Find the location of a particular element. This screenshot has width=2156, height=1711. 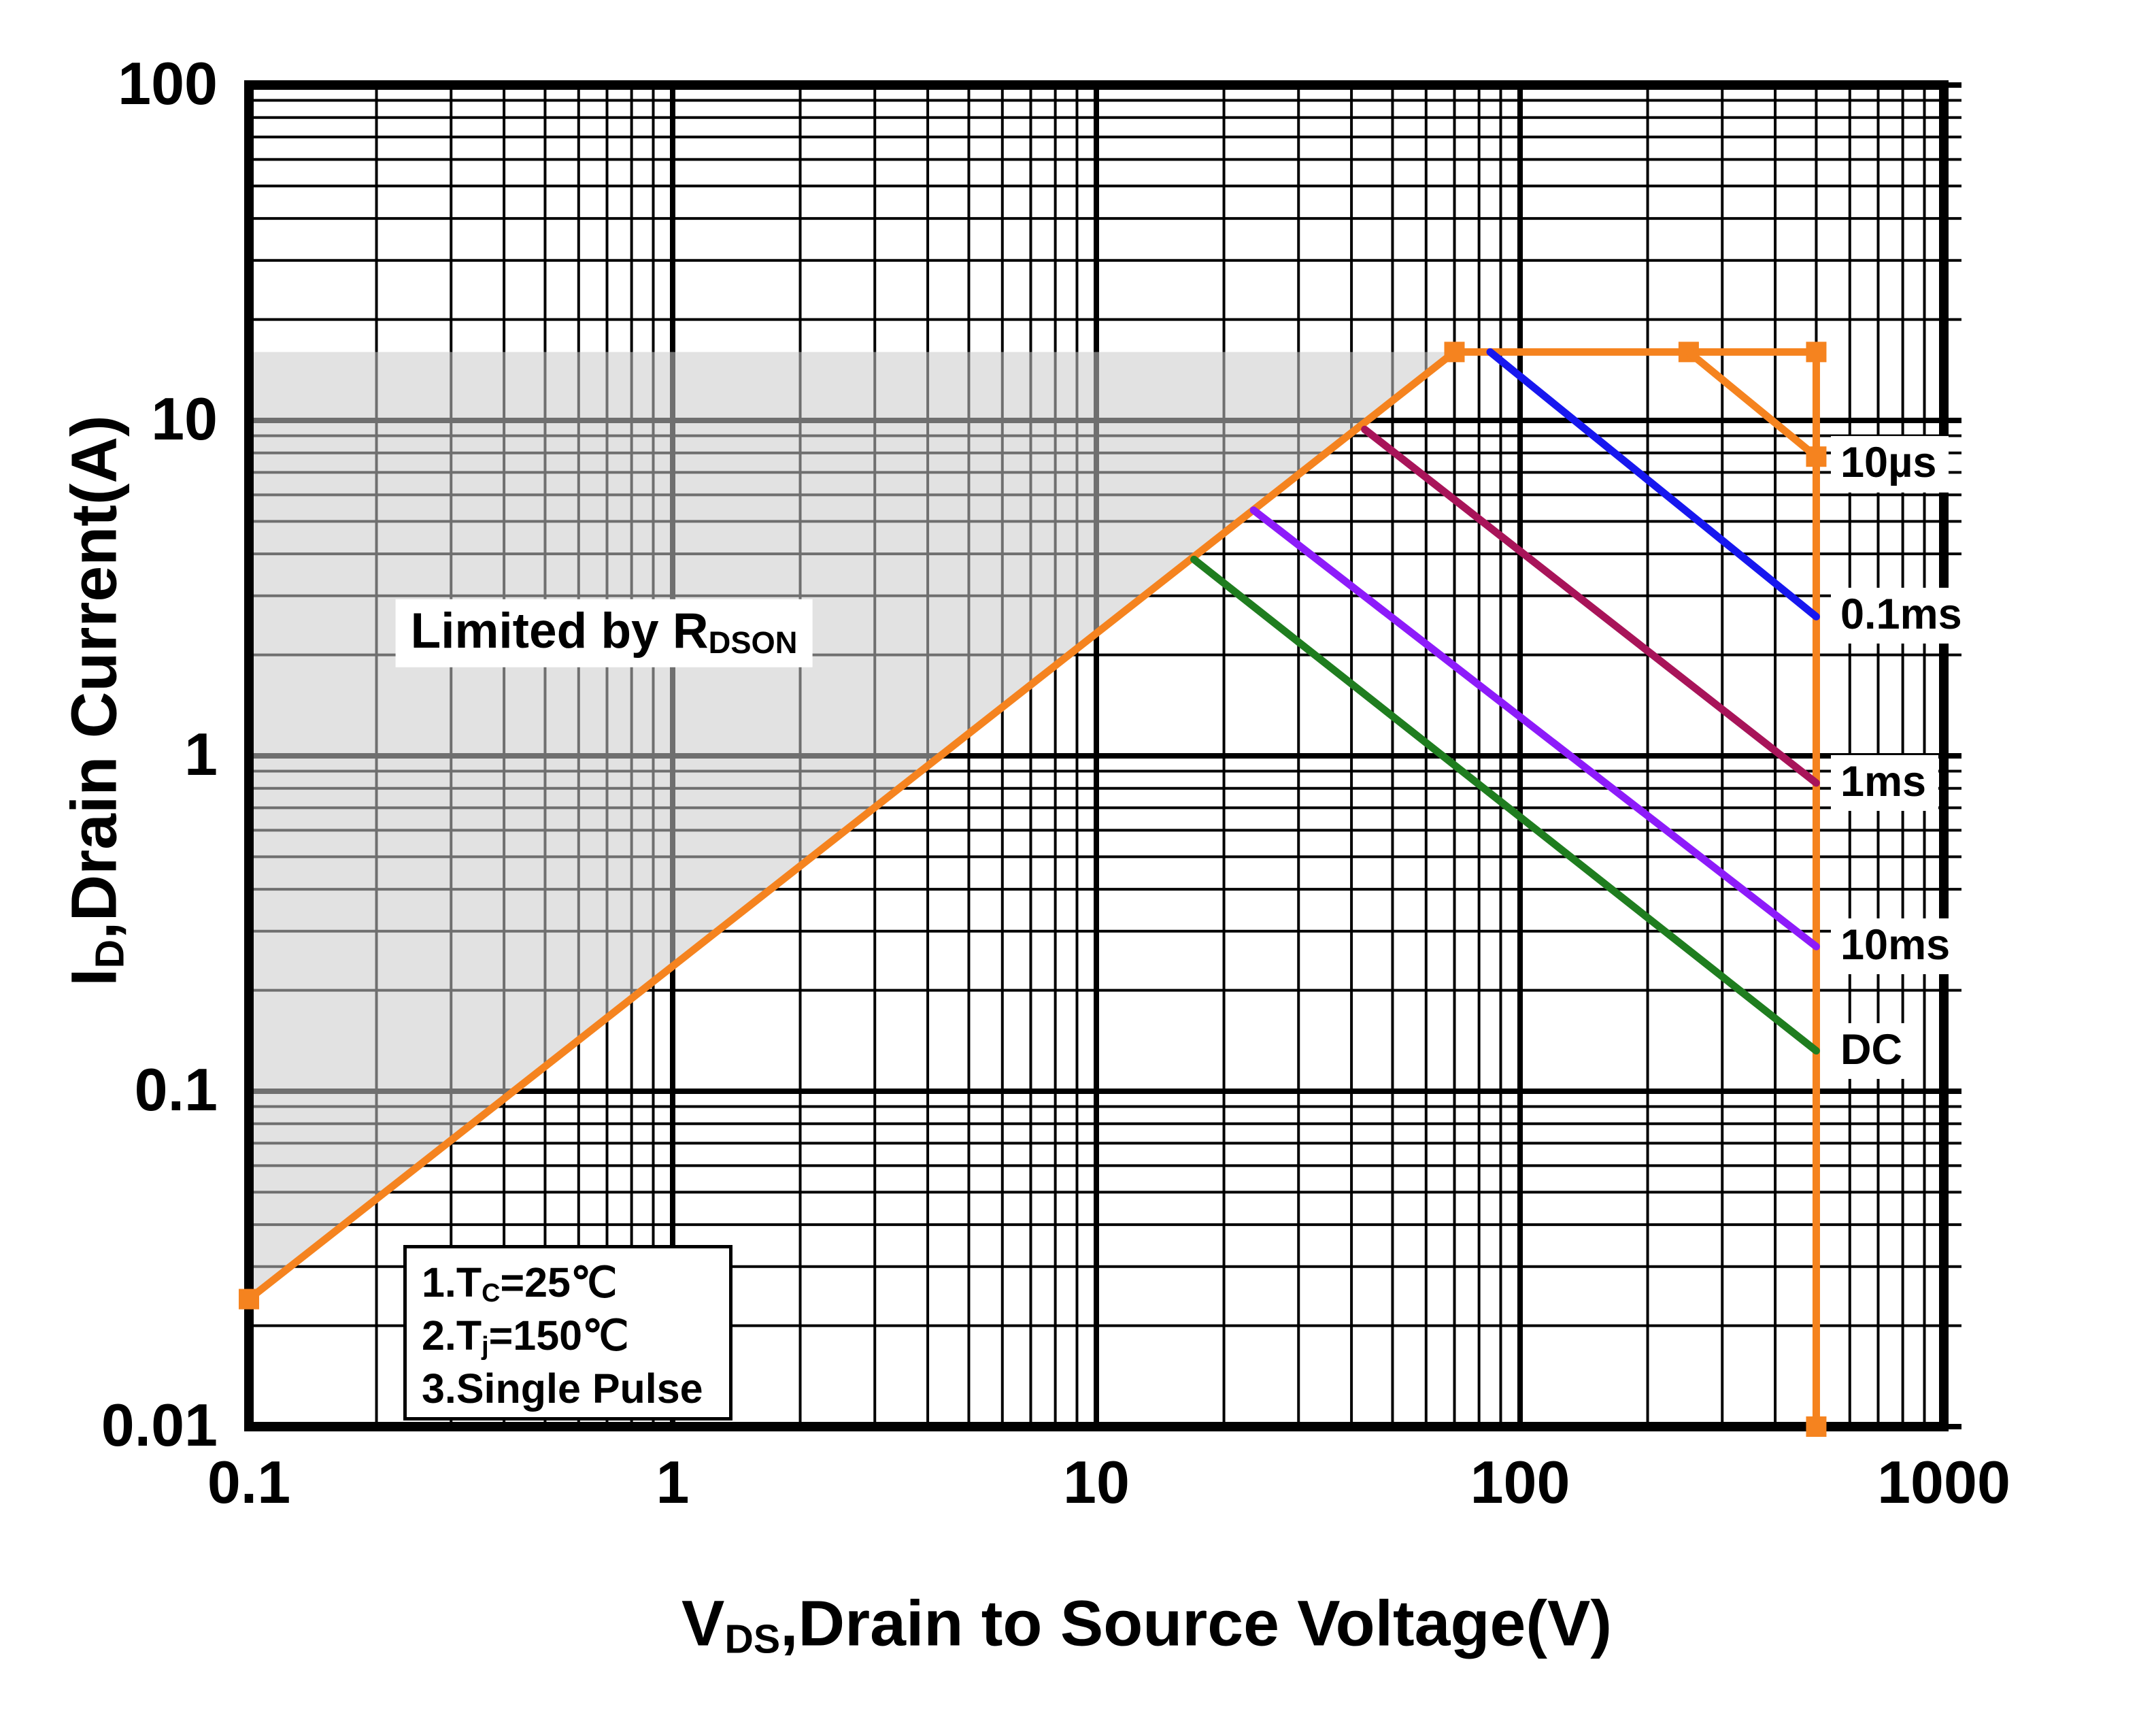

note-line-2-subscript: j is located at coordinates (485, 1346).